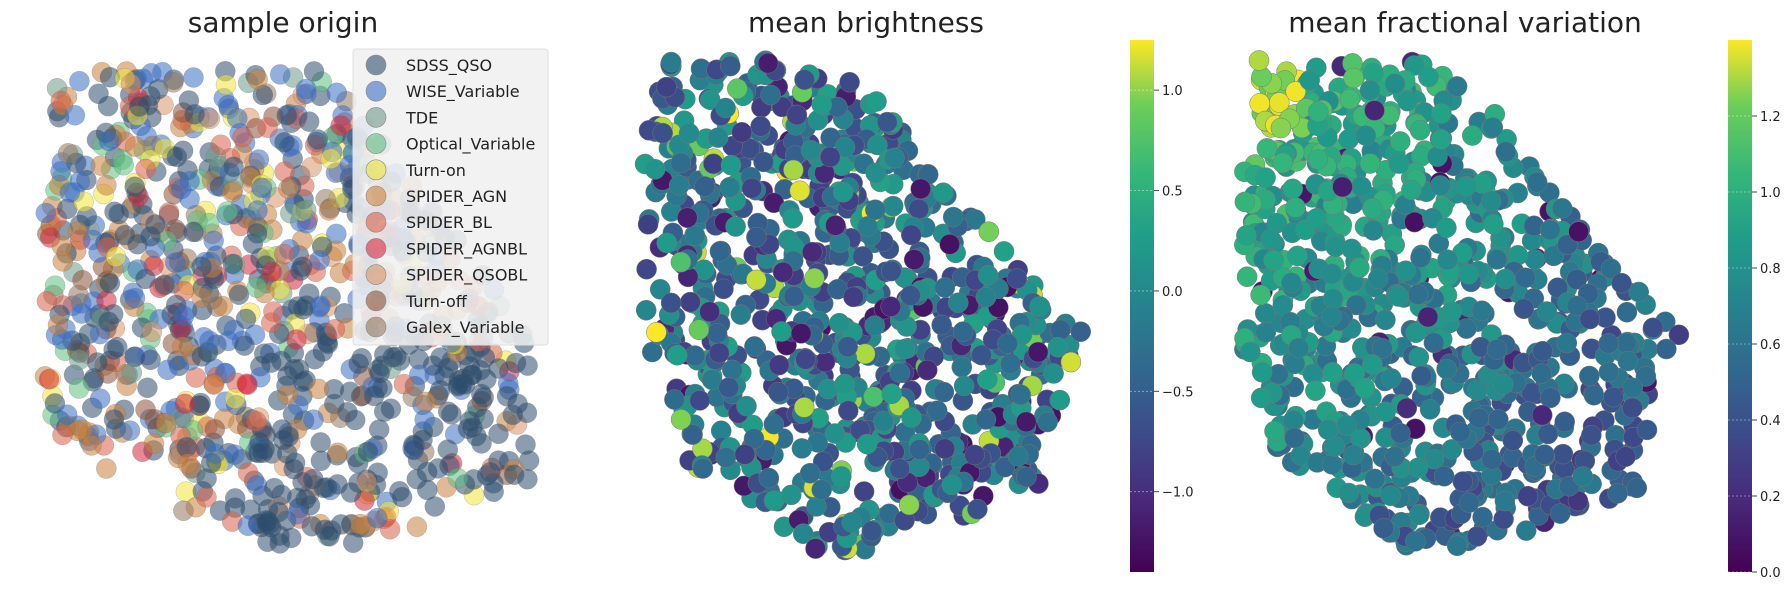 This screenshot has width=1790, height=590. I want to click on legend-label: Turn-off, so click(436, 301).